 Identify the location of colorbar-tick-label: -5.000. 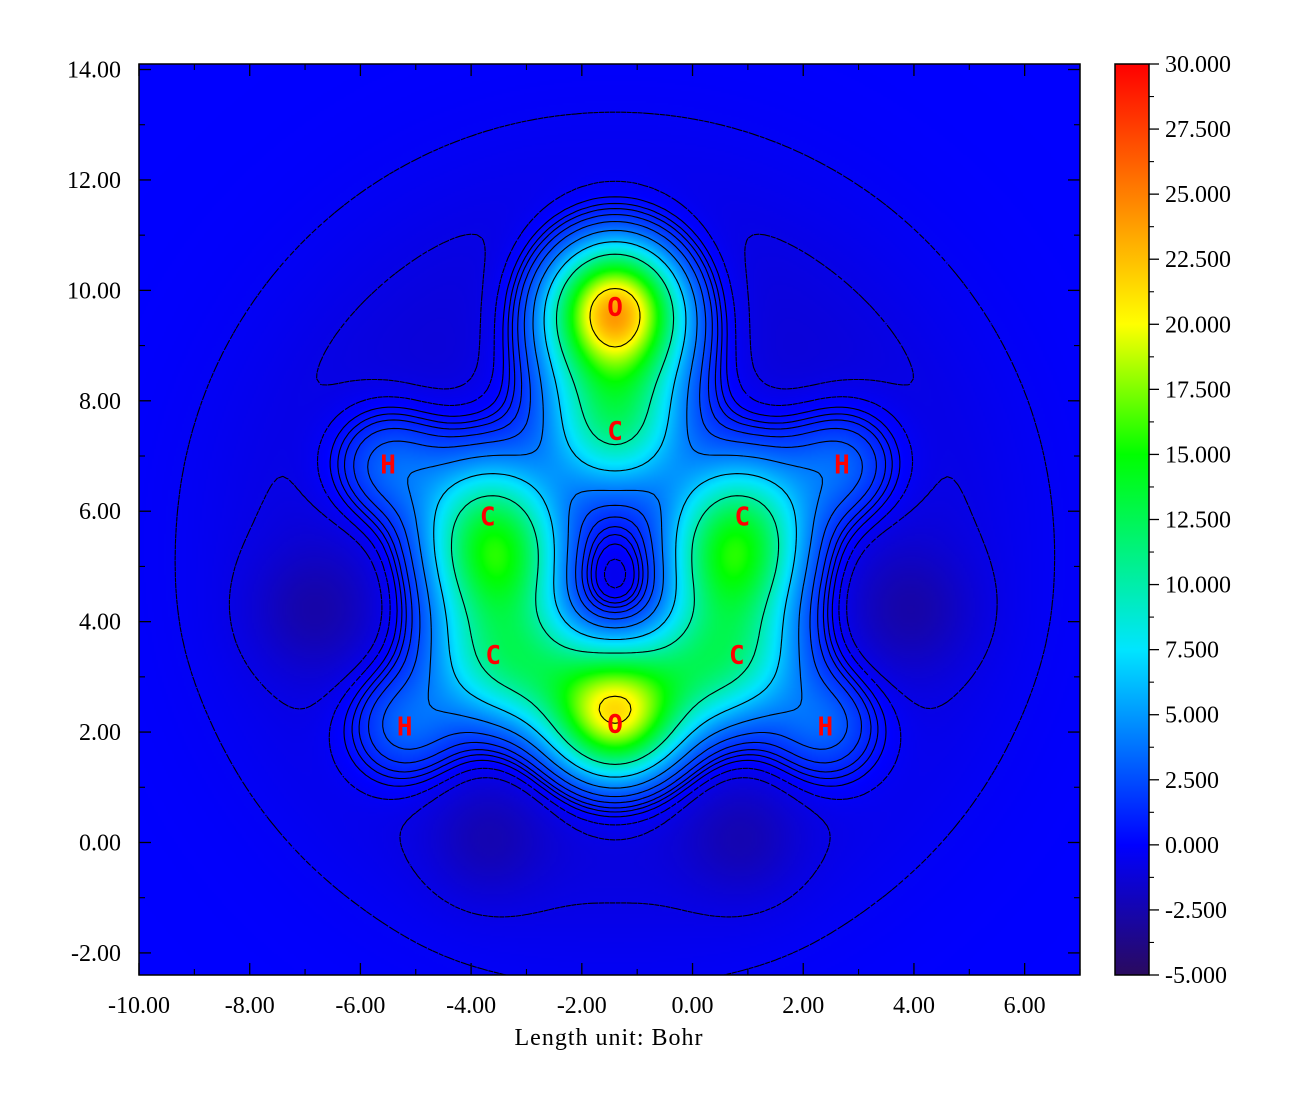
(1196, 976).